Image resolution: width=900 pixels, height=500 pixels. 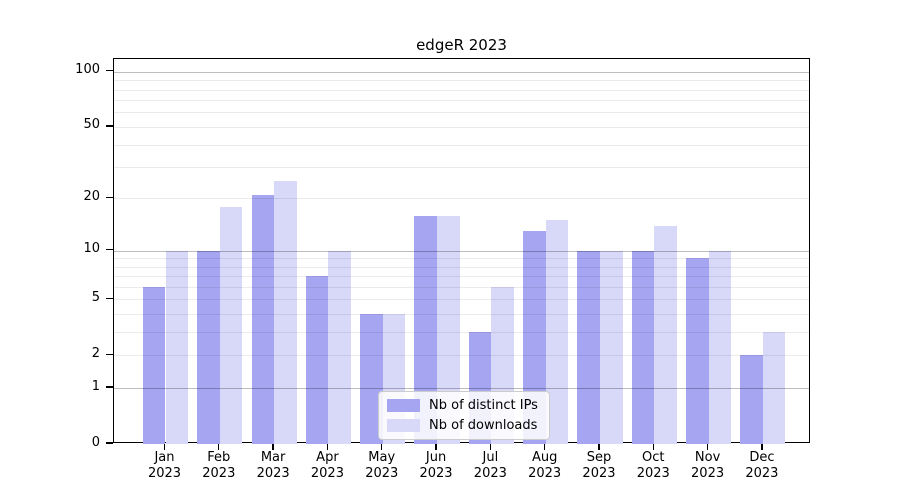 I want to click on y-tick-label: 10, so click(x=91, y=249).